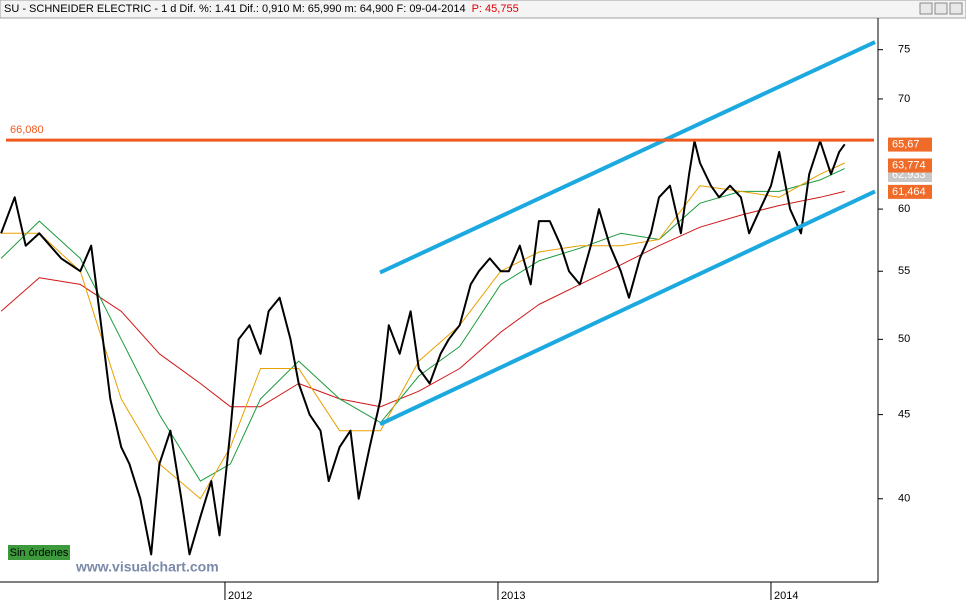 The image size is (966, 603). Describe the element at coordinates (904, 271) in the screenshot. I see `y-tick-label: 55` at that location.